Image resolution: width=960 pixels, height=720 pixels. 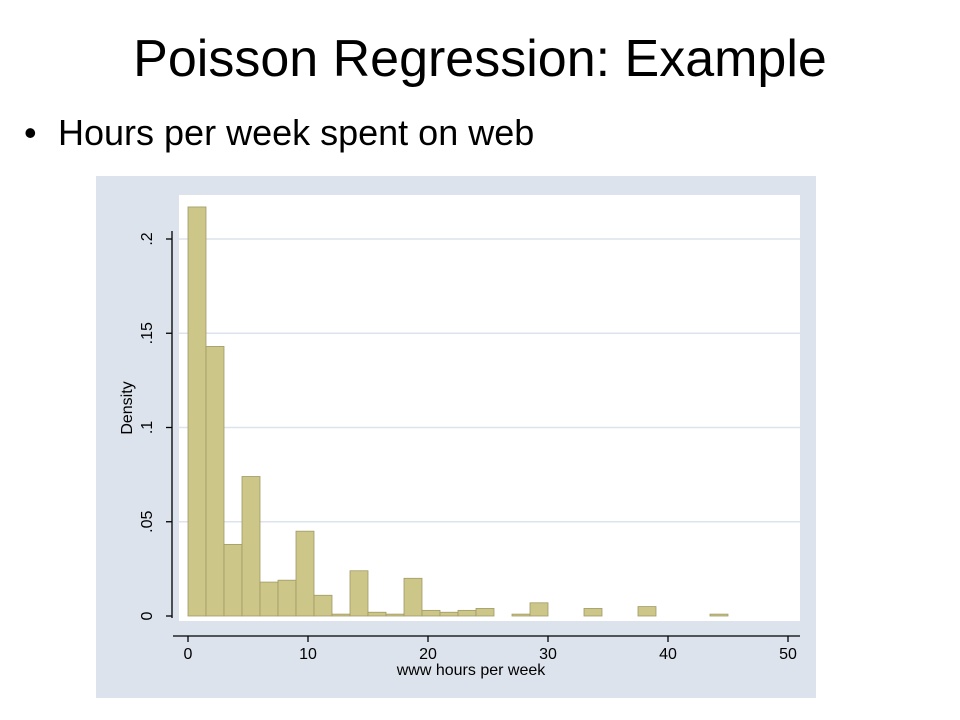 What do you see at coordinates (188, 654) in the screenshot?
I see `x-tick-label-0: 0` at bounding box center [188, 654].